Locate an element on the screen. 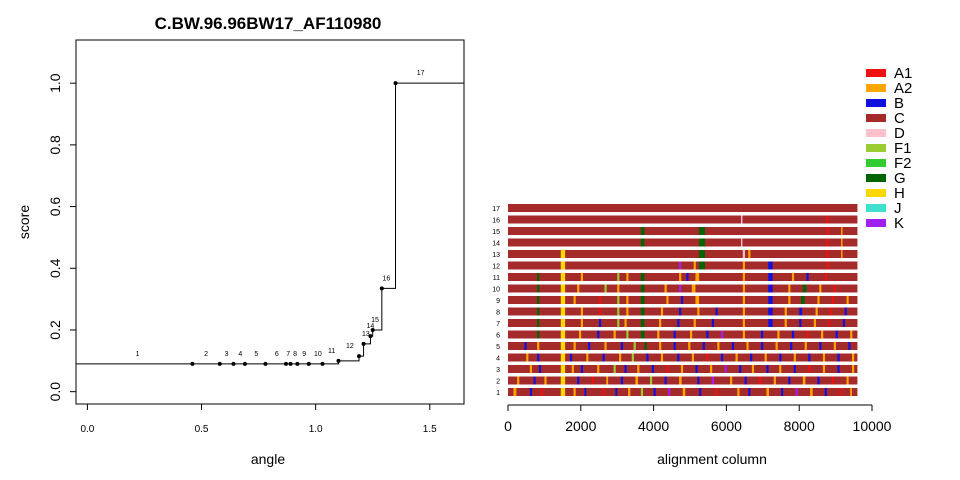  step-point-label: 10 is located at coordinates (318, 354).